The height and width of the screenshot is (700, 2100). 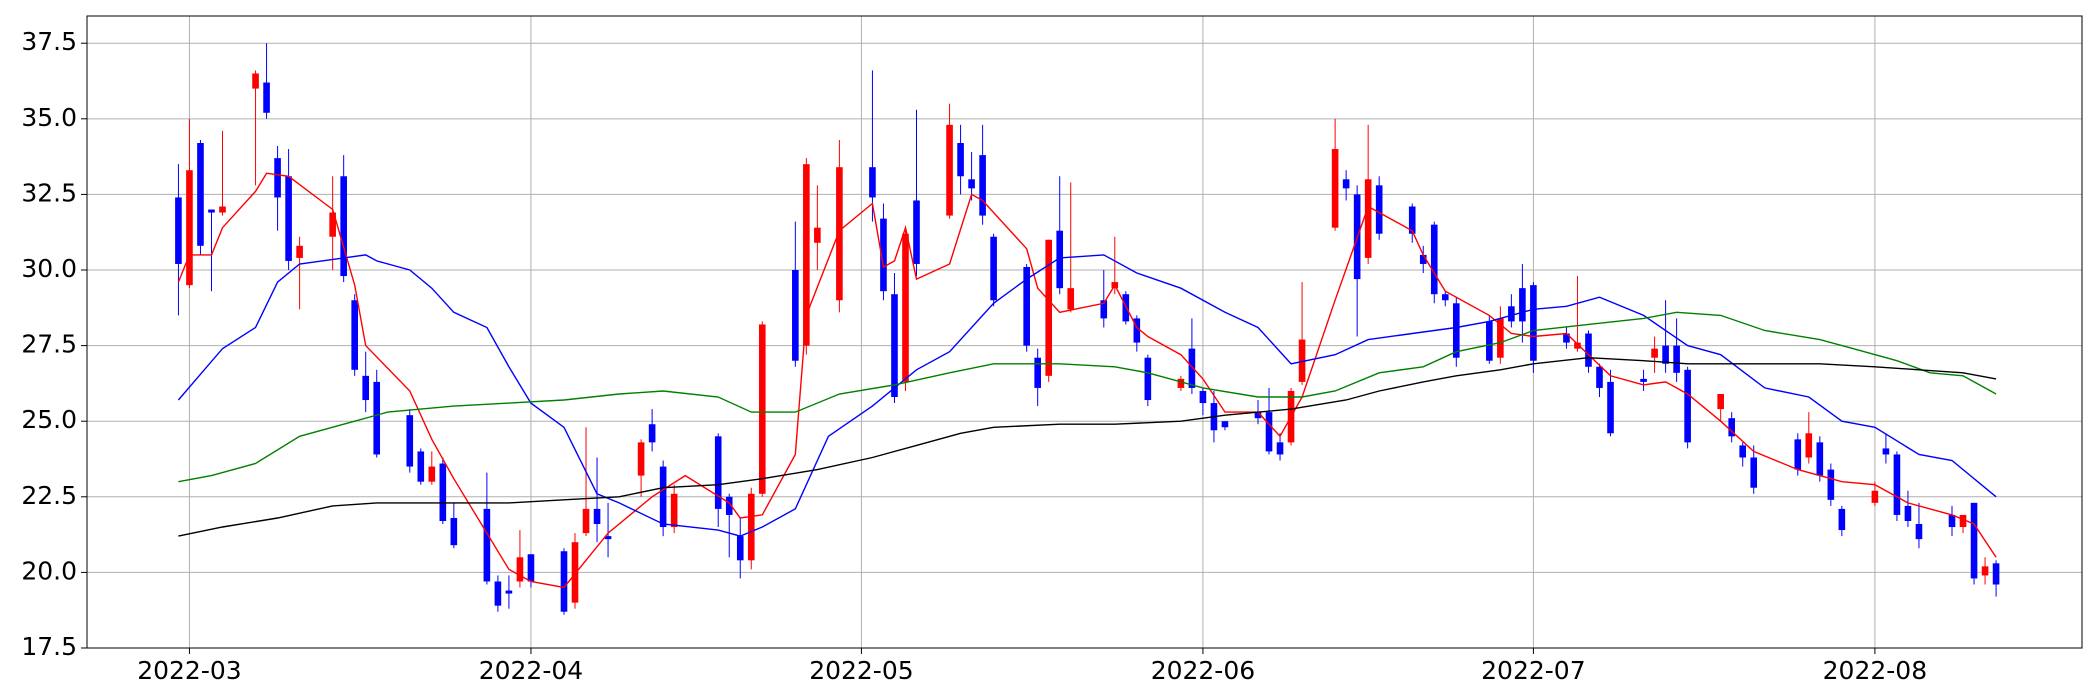 What do you see at coordinates (1203, 670) in the screenshot?
I see `x-tick-label: 2022-06` at bounding box center [1203, 670].